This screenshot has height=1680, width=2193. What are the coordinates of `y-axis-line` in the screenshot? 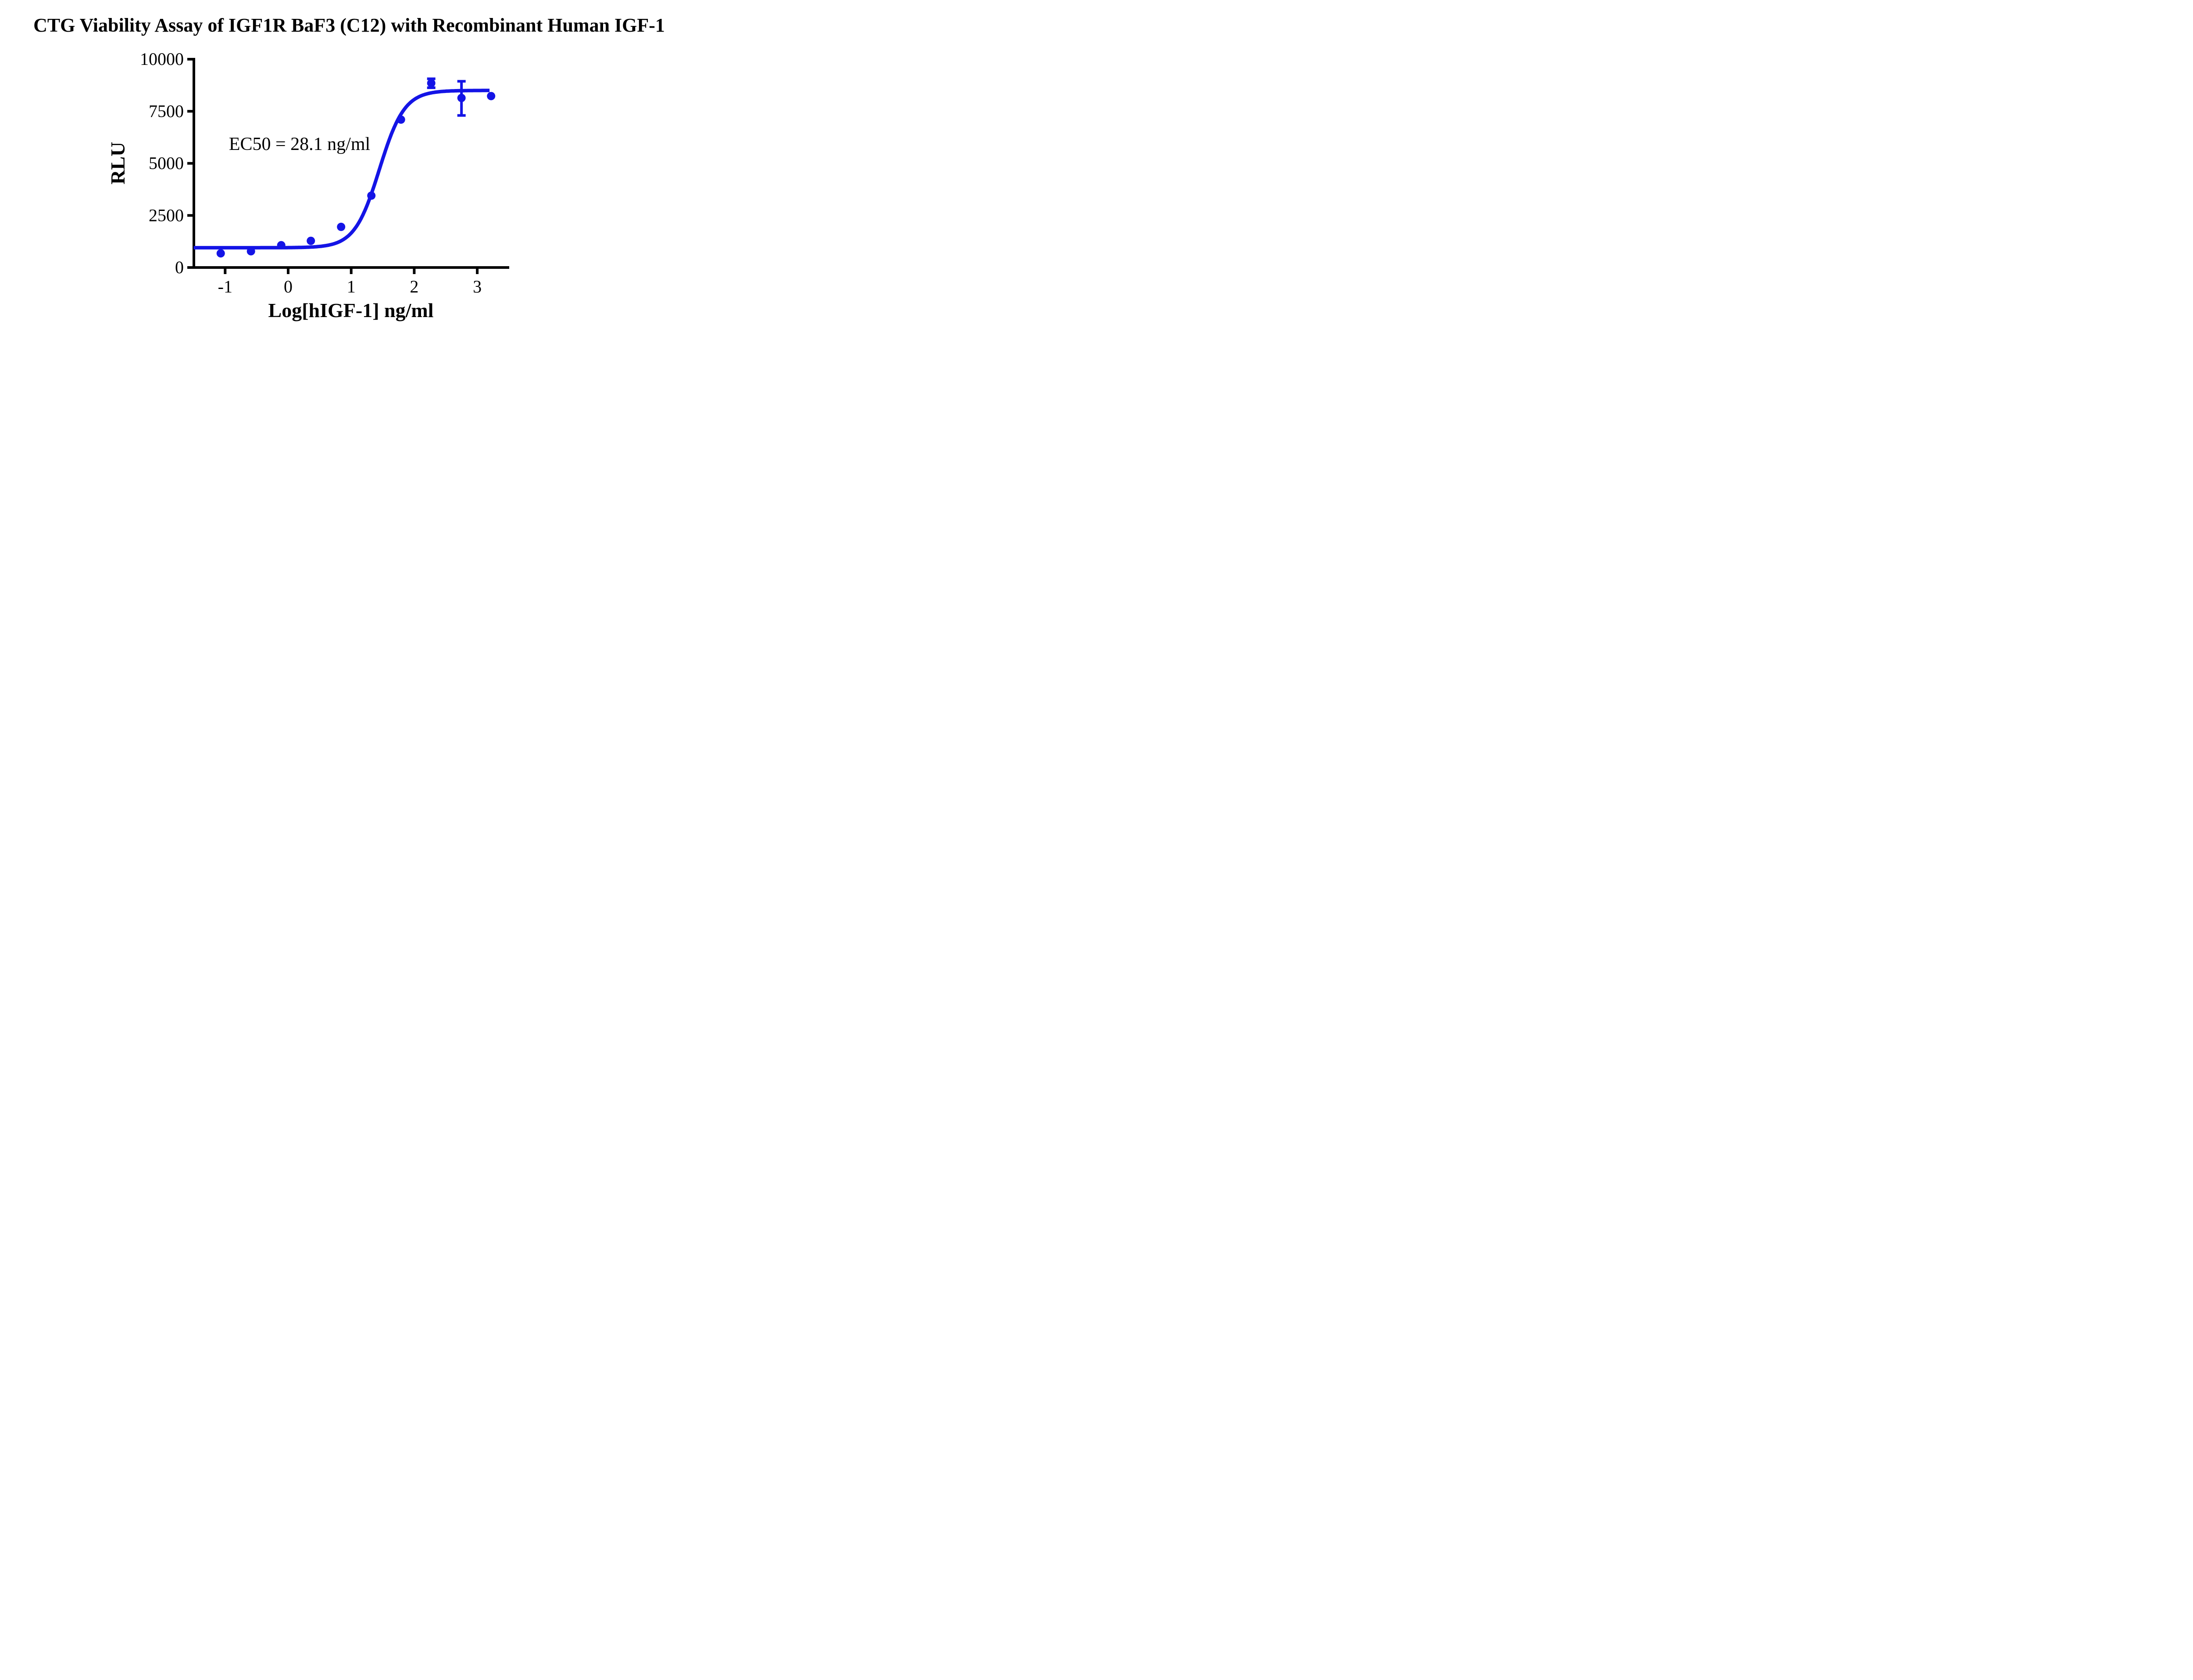 It's located at (194, 164).